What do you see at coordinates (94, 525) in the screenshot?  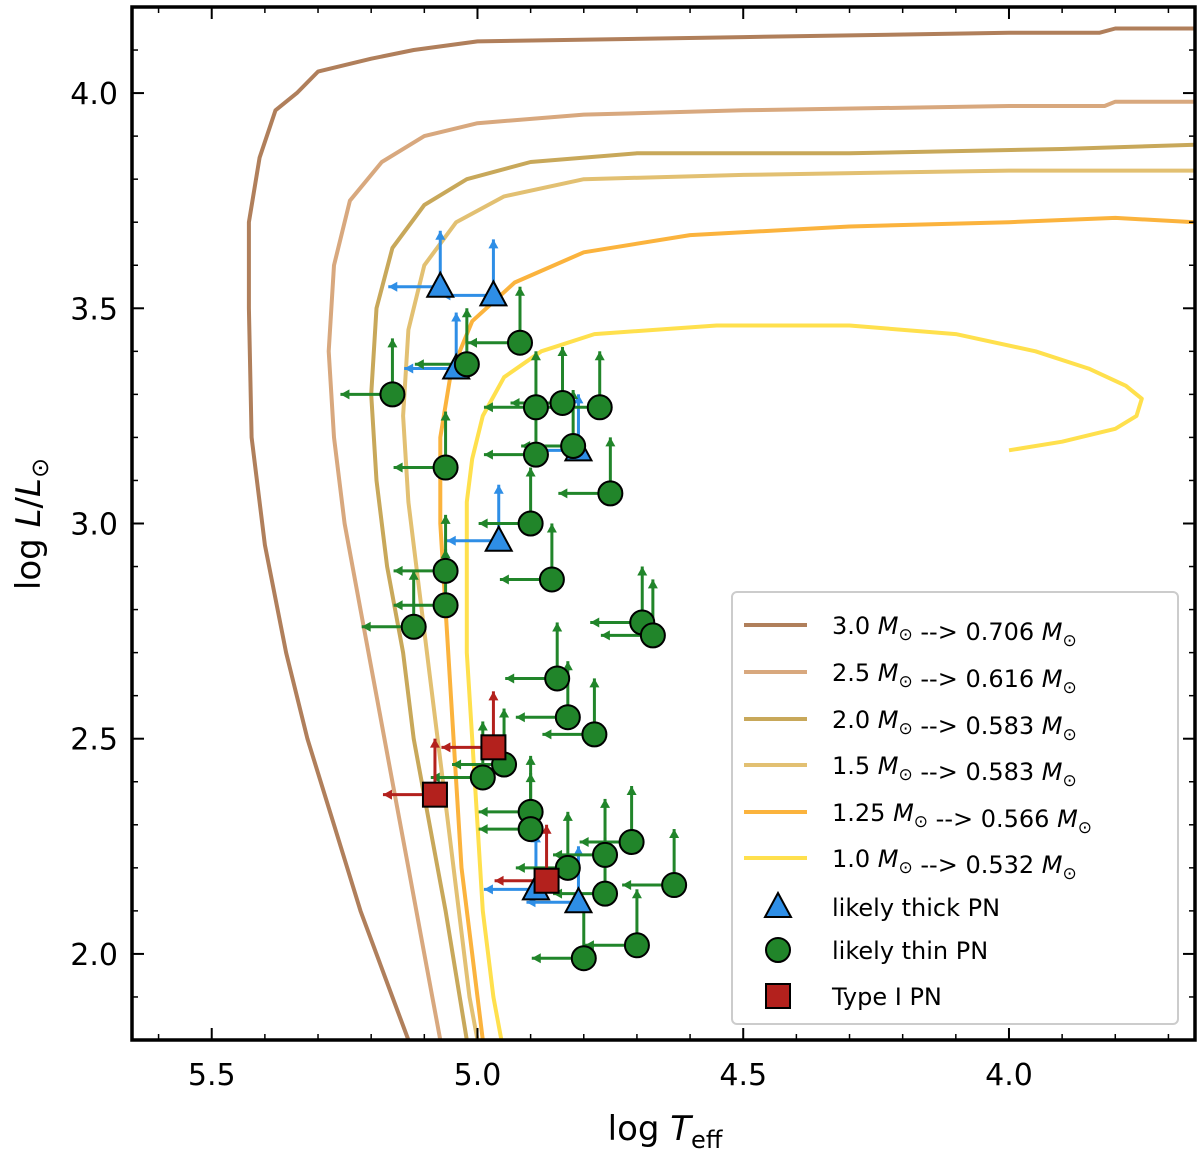 I see `y-tick-label-2: 3.0` at bounding box center [94, 525].